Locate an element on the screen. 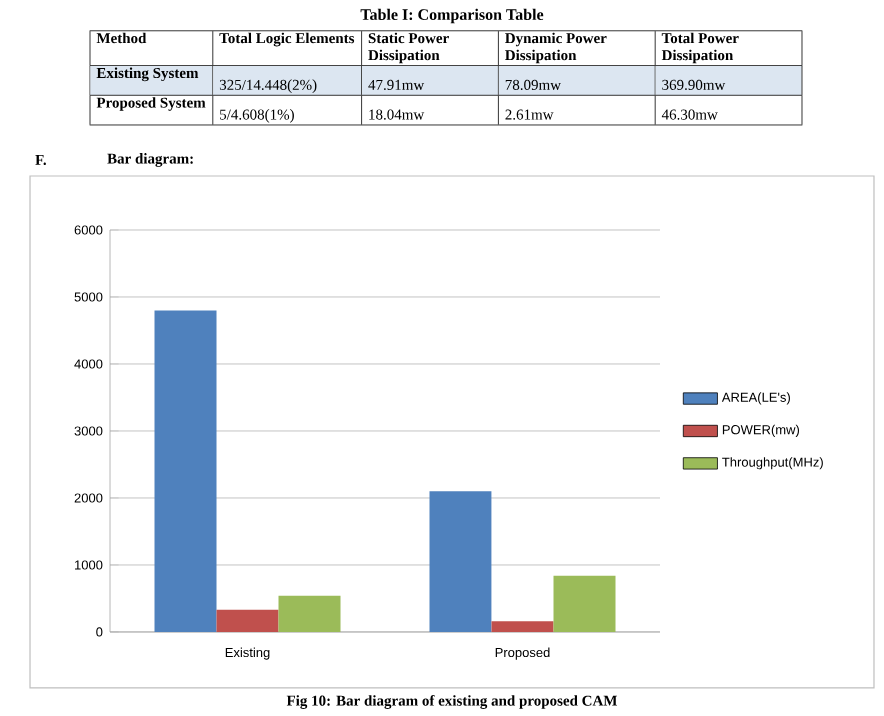  text: Table I: Comparison Table is located at coordinates (452, 16).